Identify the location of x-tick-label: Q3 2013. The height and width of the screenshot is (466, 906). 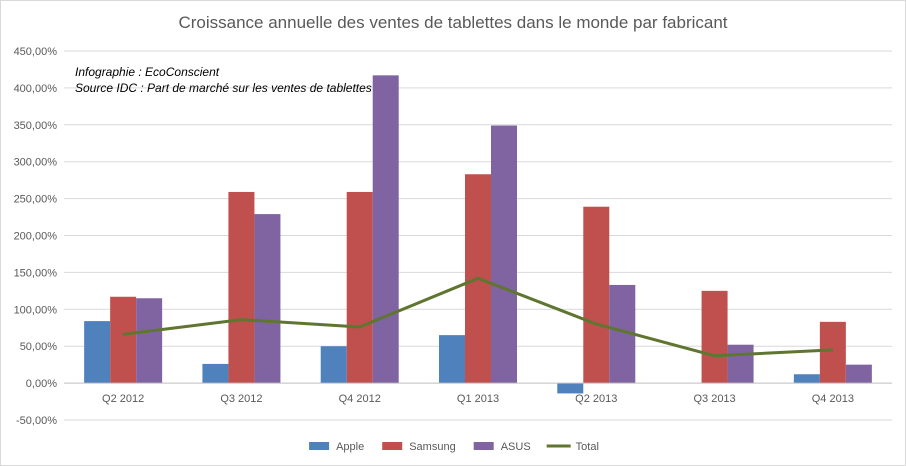
(714, 399).